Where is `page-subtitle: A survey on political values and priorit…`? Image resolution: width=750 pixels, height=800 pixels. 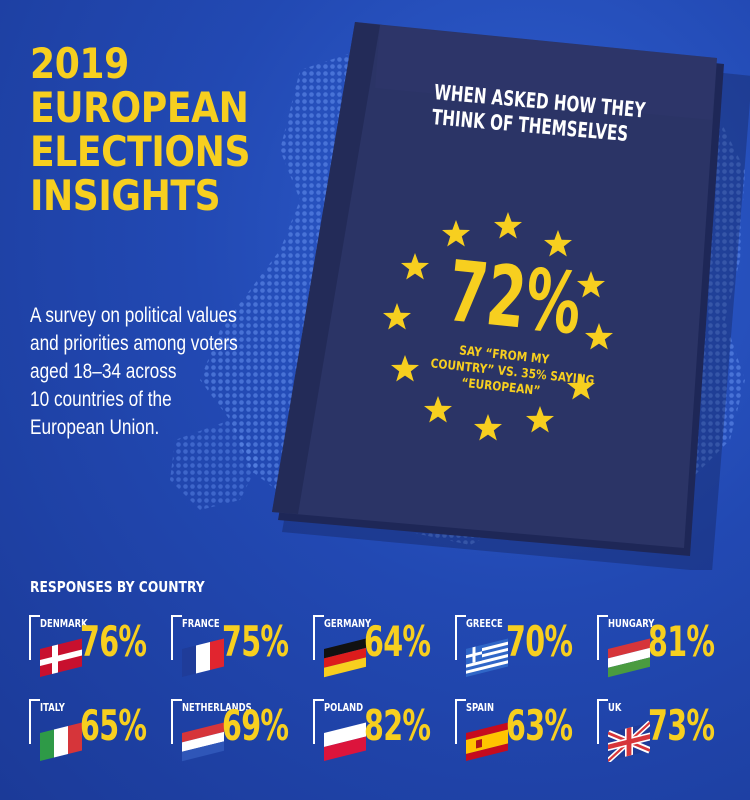 page-subtitle: A survey on political values and priorit… is located at coordinates (157, 372).